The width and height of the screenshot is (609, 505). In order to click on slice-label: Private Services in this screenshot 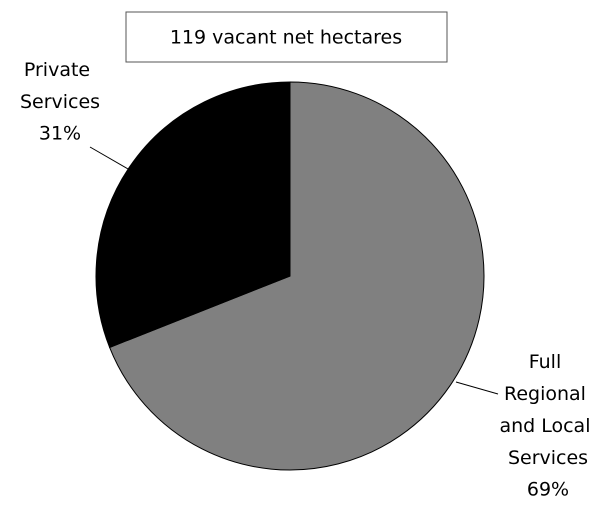, I will do `click(60, 86)`.